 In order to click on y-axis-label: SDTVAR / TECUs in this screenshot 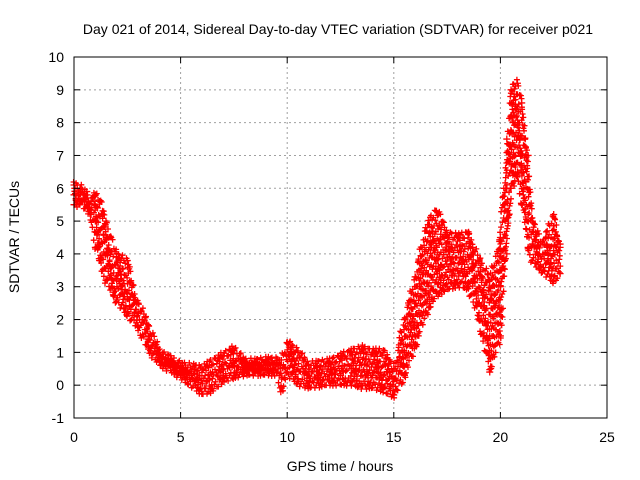, I will do `click(14, 237)`.